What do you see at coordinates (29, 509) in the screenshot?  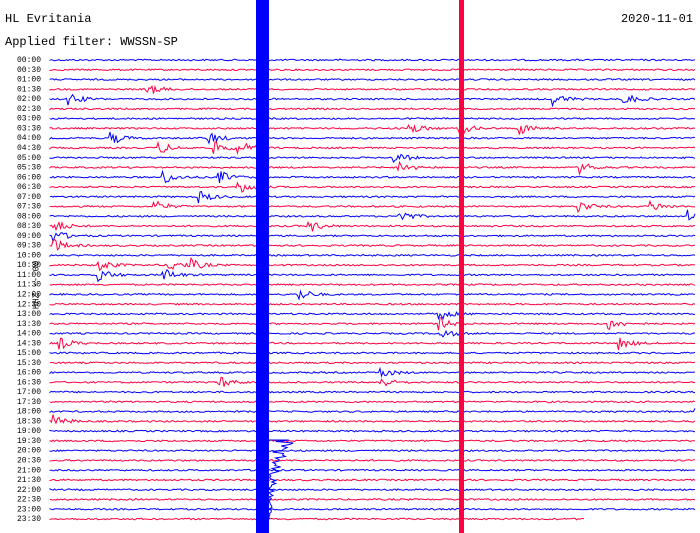 I see `time-label: 23:00` at bounding box center [29, 509].